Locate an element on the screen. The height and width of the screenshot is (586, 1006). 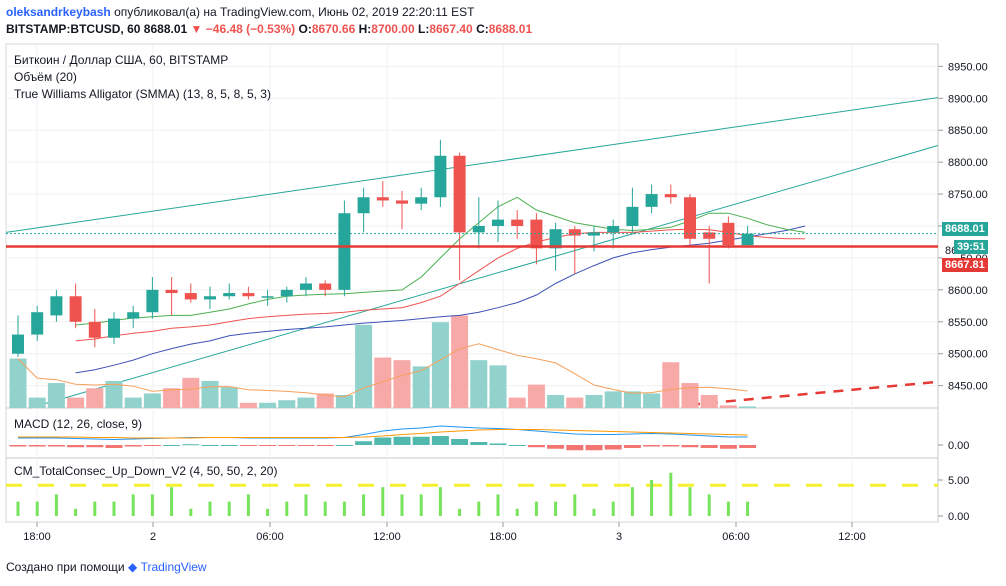
red-dashed-trendline is located at coordinates (814, 393).